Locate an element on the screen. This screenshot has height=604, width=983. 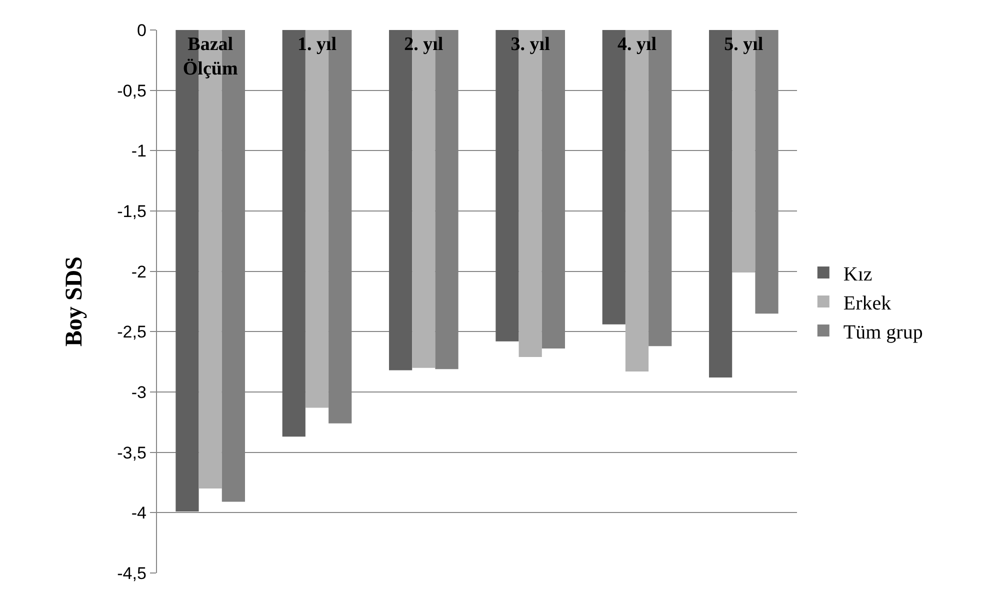
y-tick-label: -3 is located at coordinates (138, 392).